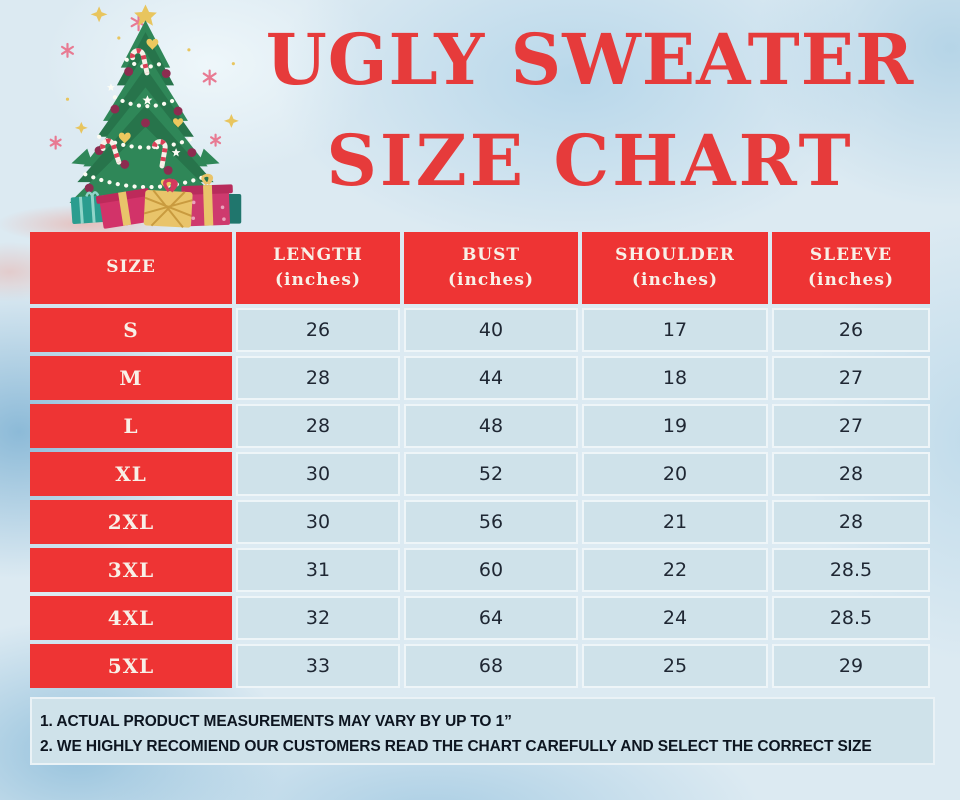 The image size is (960, 800). I want to click on cell-5xl-bust: 68, so click(491, 666).